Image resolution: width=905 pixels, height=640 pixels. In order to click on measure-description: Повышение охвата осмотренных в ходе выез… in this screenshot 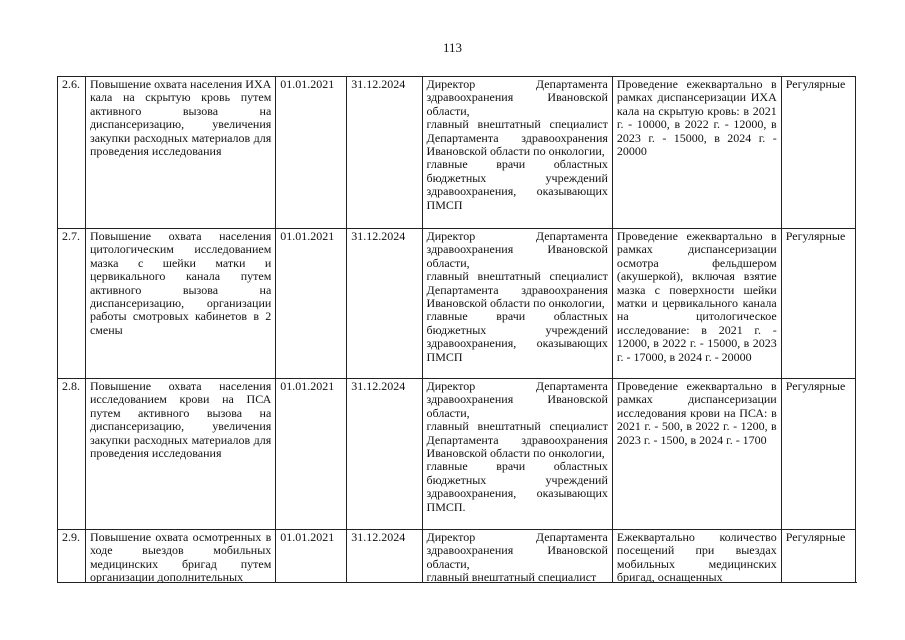, I will do `click(180, 555)`.